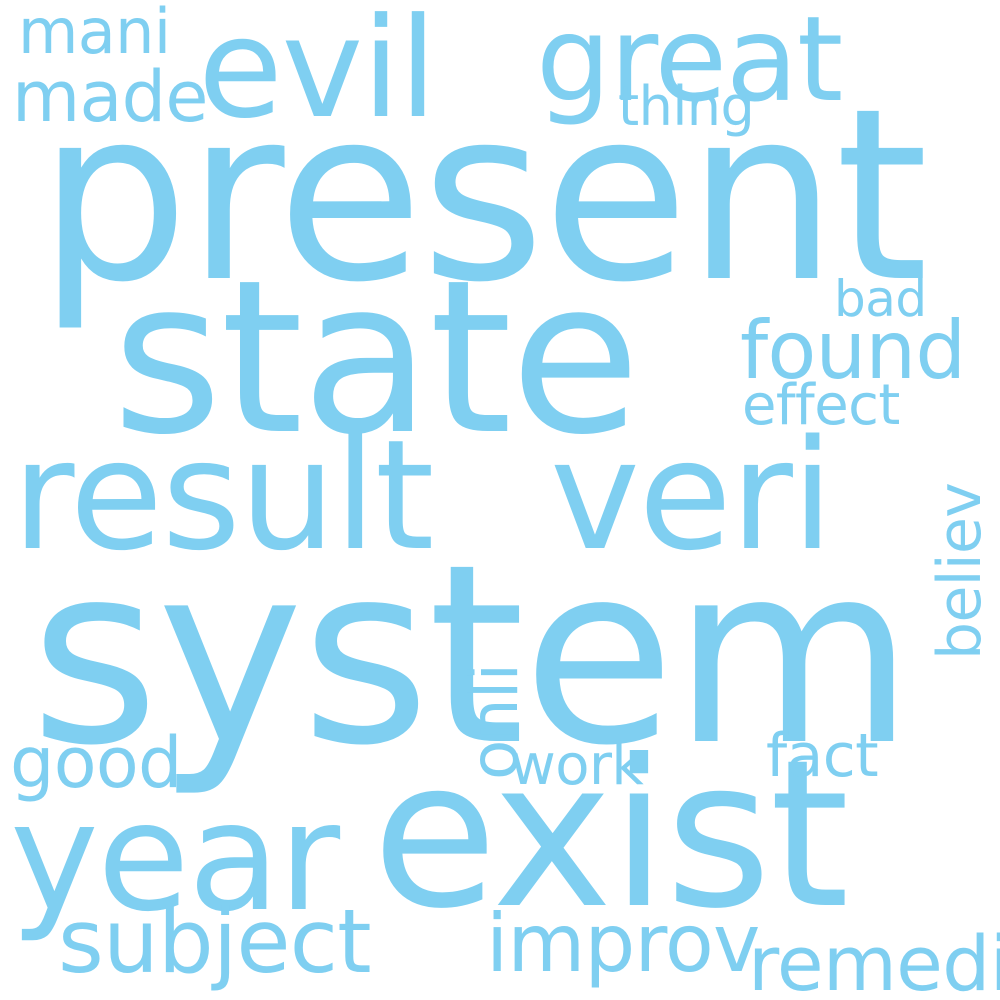 Image resolution: width=1000 pixels, height=1000 pixels. I want to click on word-onli: onli, so click(494, 721).